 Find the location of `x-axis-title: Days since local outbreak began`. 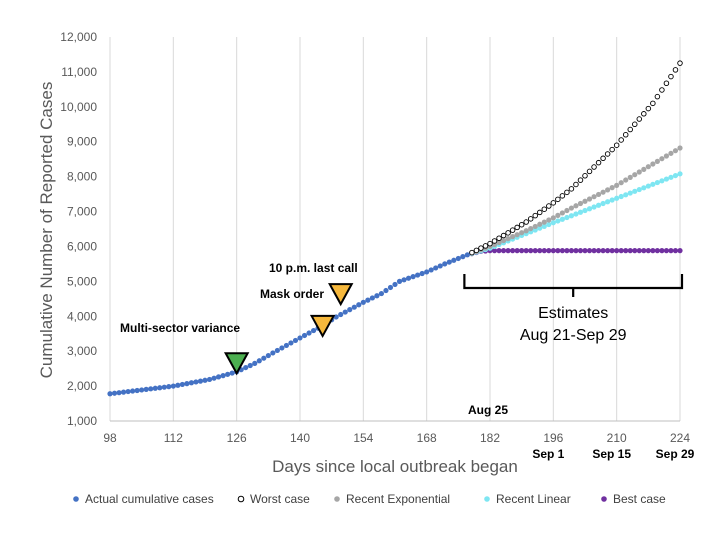

x-axis-title: Days since local outbreak began is located at coordinates (395, 466).